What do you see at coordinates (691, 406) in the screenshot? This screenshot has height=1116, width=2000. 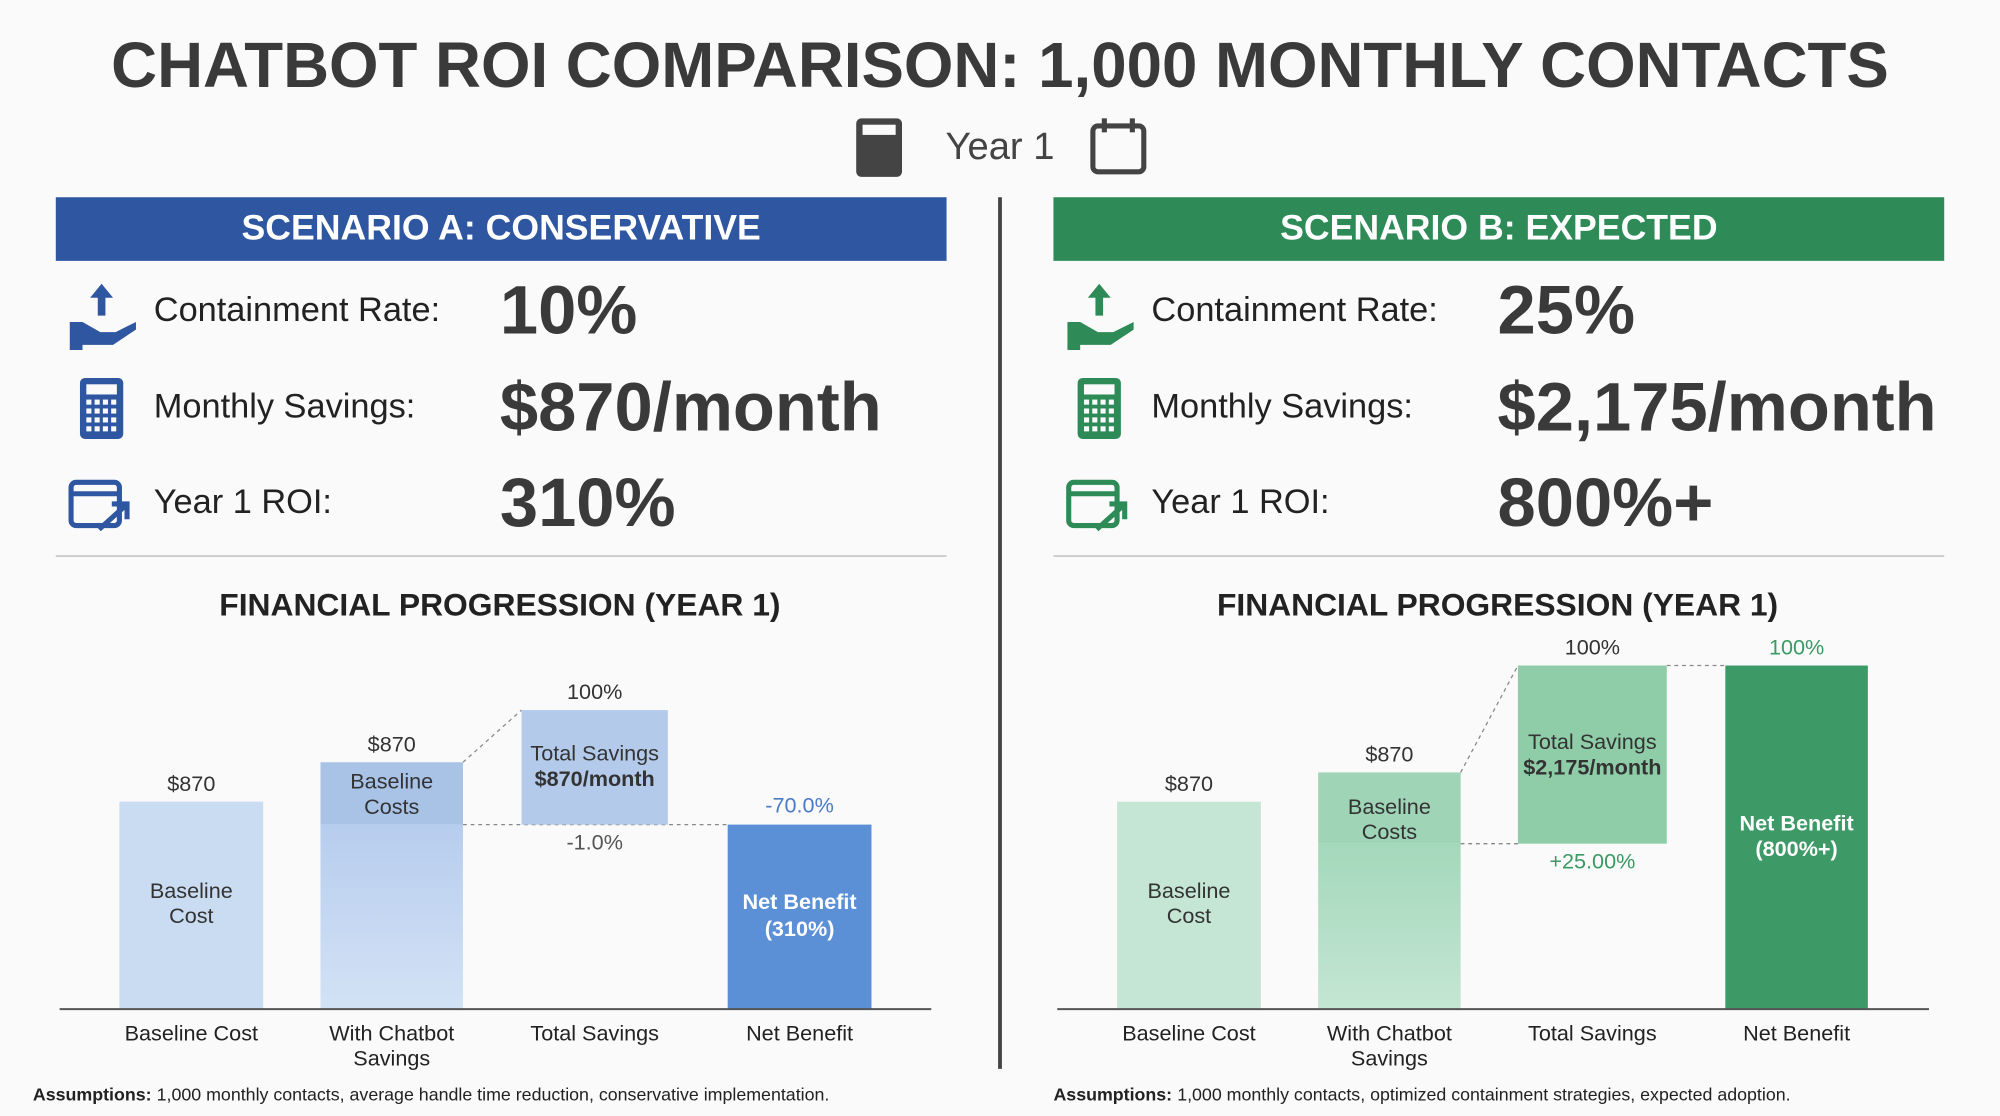 I see `metric-value: $870/month` at bounding box center [691, 406].